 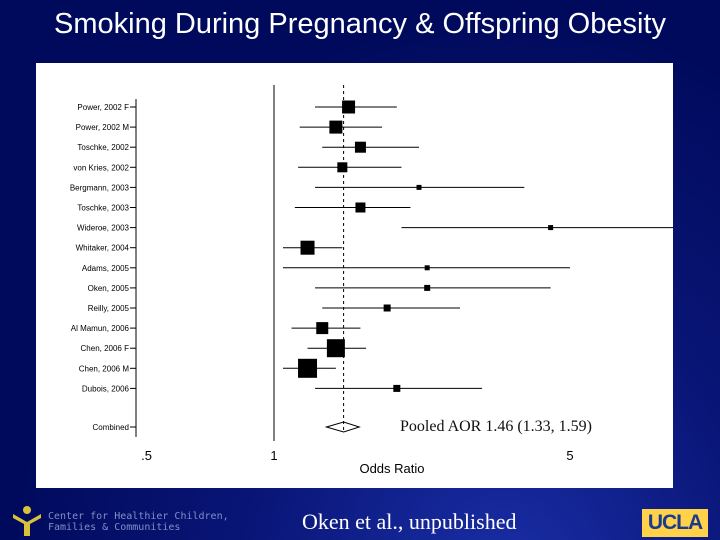 What do you see at coordinates (103, 147) in the screenshot?
I see `study-label: Toschke, 2002` at bounding box center [103, 147].